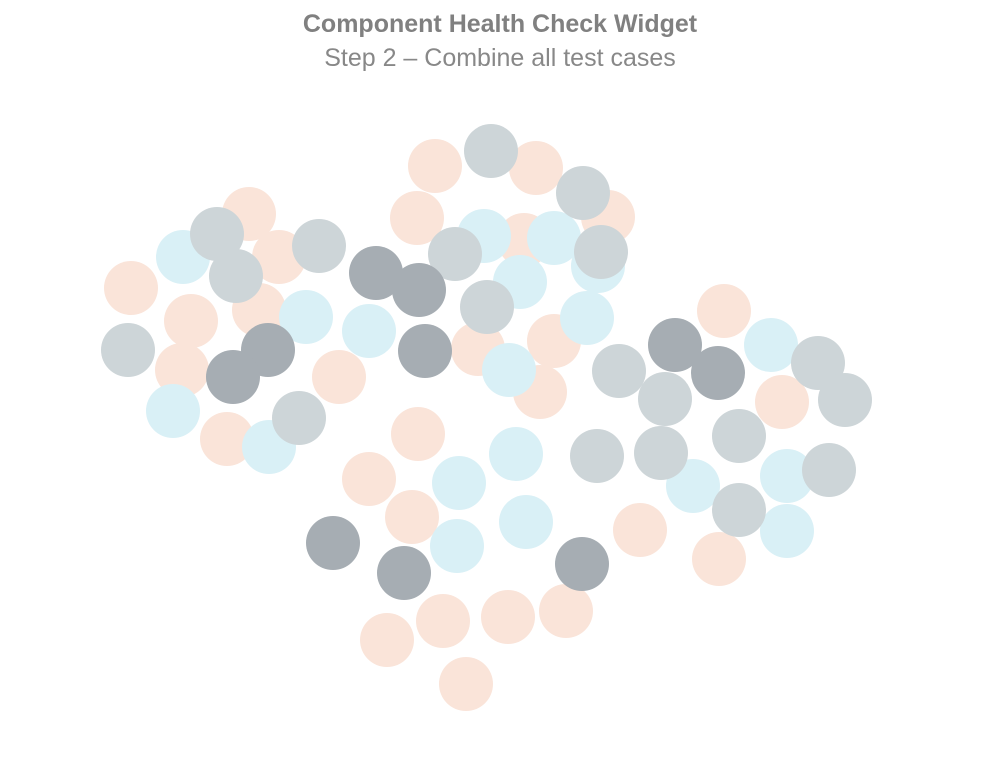  Describe the element at coordinates (500, 24) in the screenshot. I see `chart-title: Component Health Check Widget` at that location.